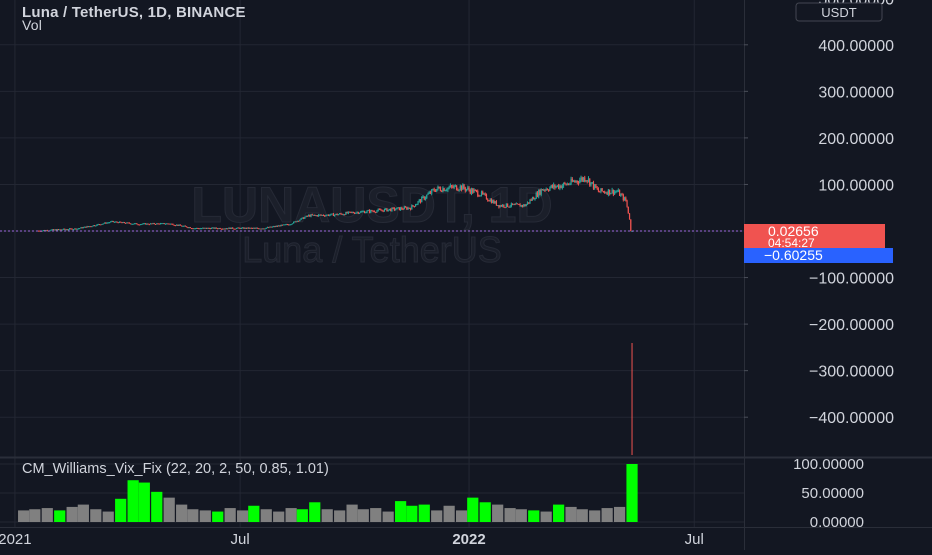  I want to click on indicator-tick-label: 0.00000, so click(837, 522).